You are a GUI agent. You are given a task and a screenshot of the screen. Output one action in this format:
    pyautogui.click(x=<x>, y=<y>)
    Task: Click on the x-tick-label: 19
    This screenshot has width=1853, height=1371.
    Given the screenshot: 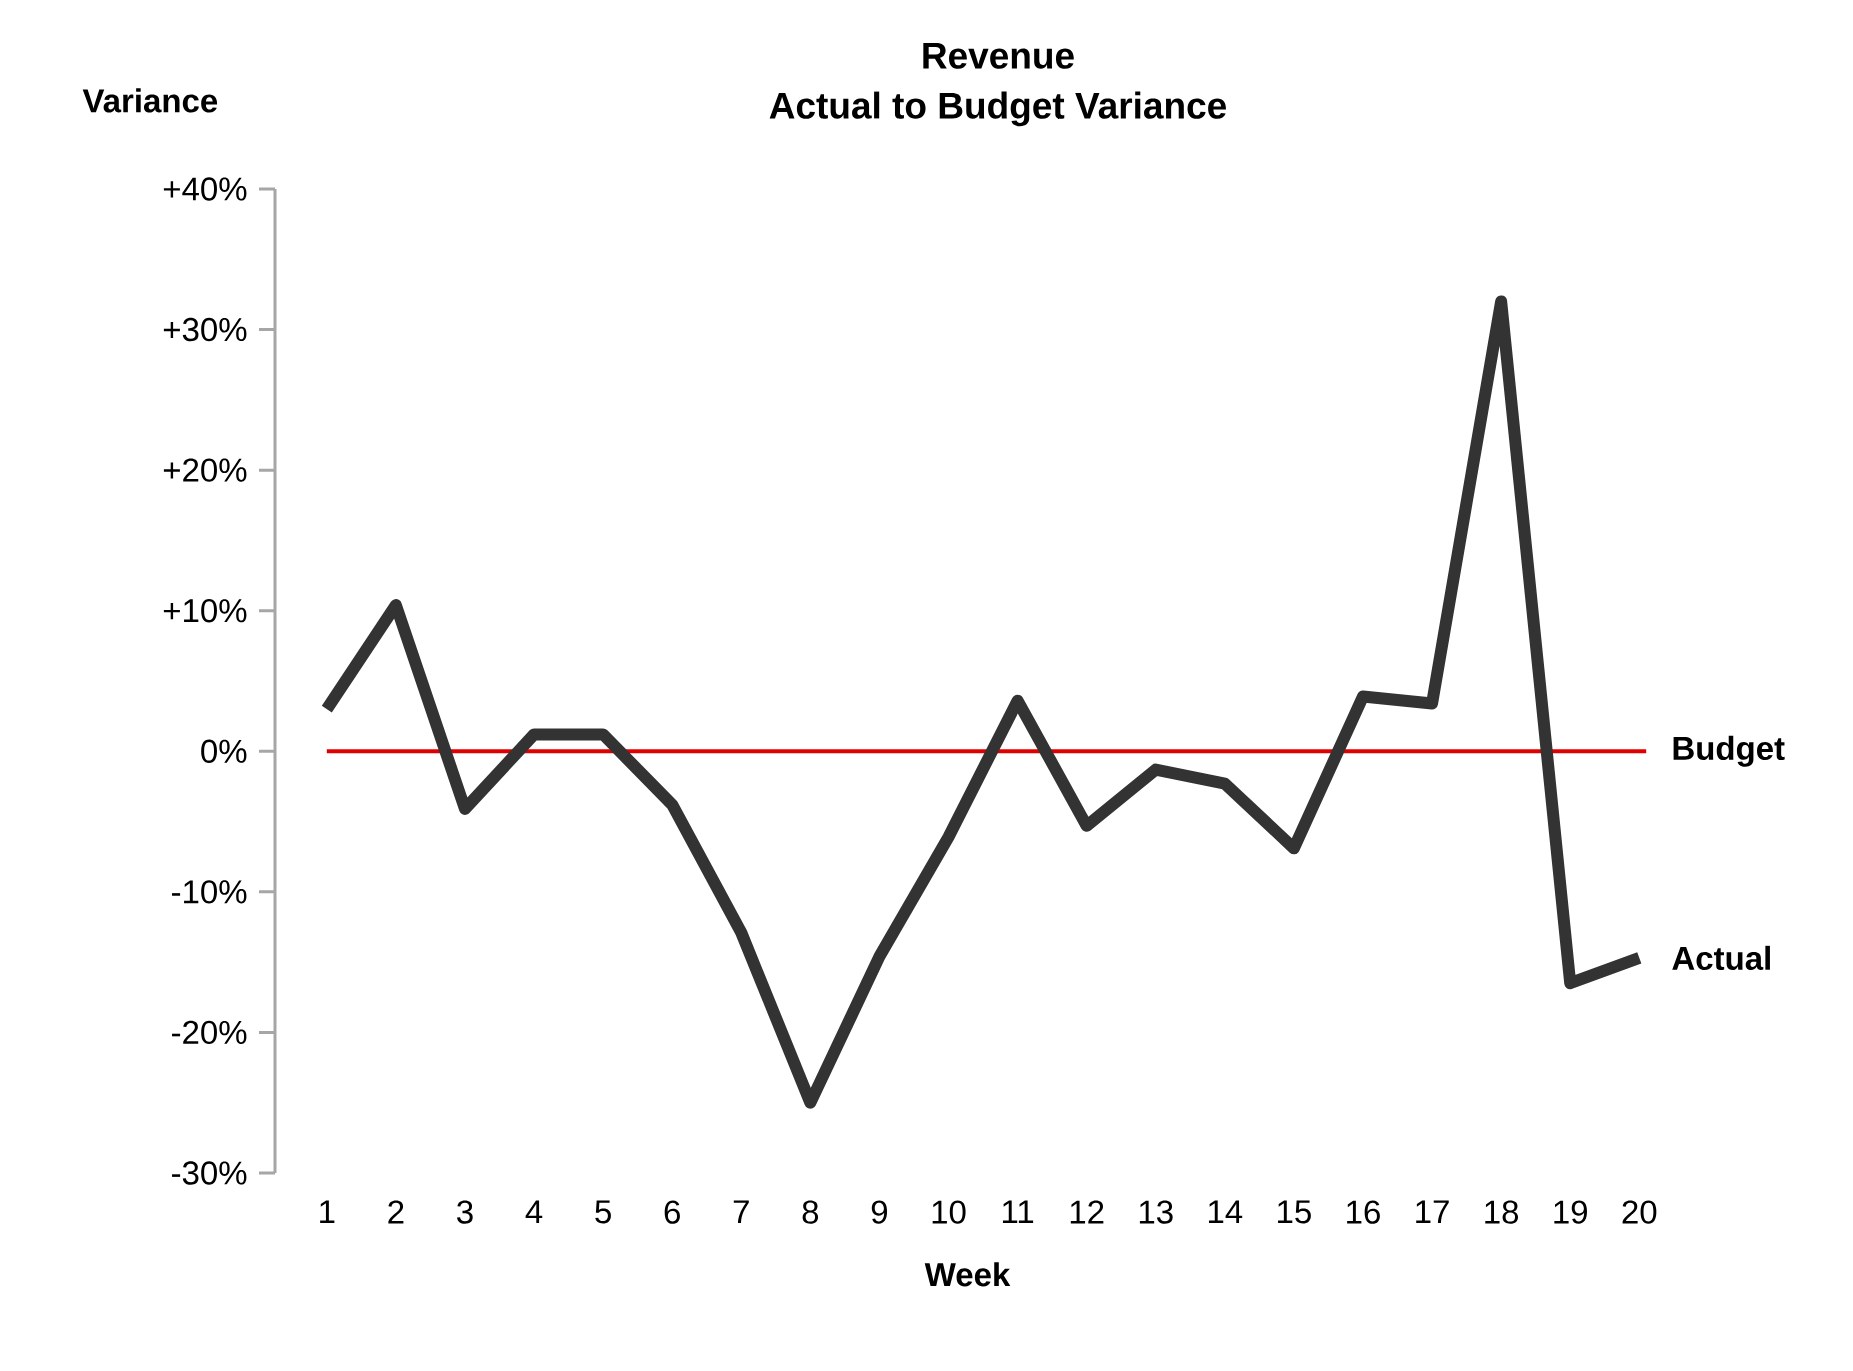 What is the action you would take?
    pyautogui.click(x=1570, y=1212)
    